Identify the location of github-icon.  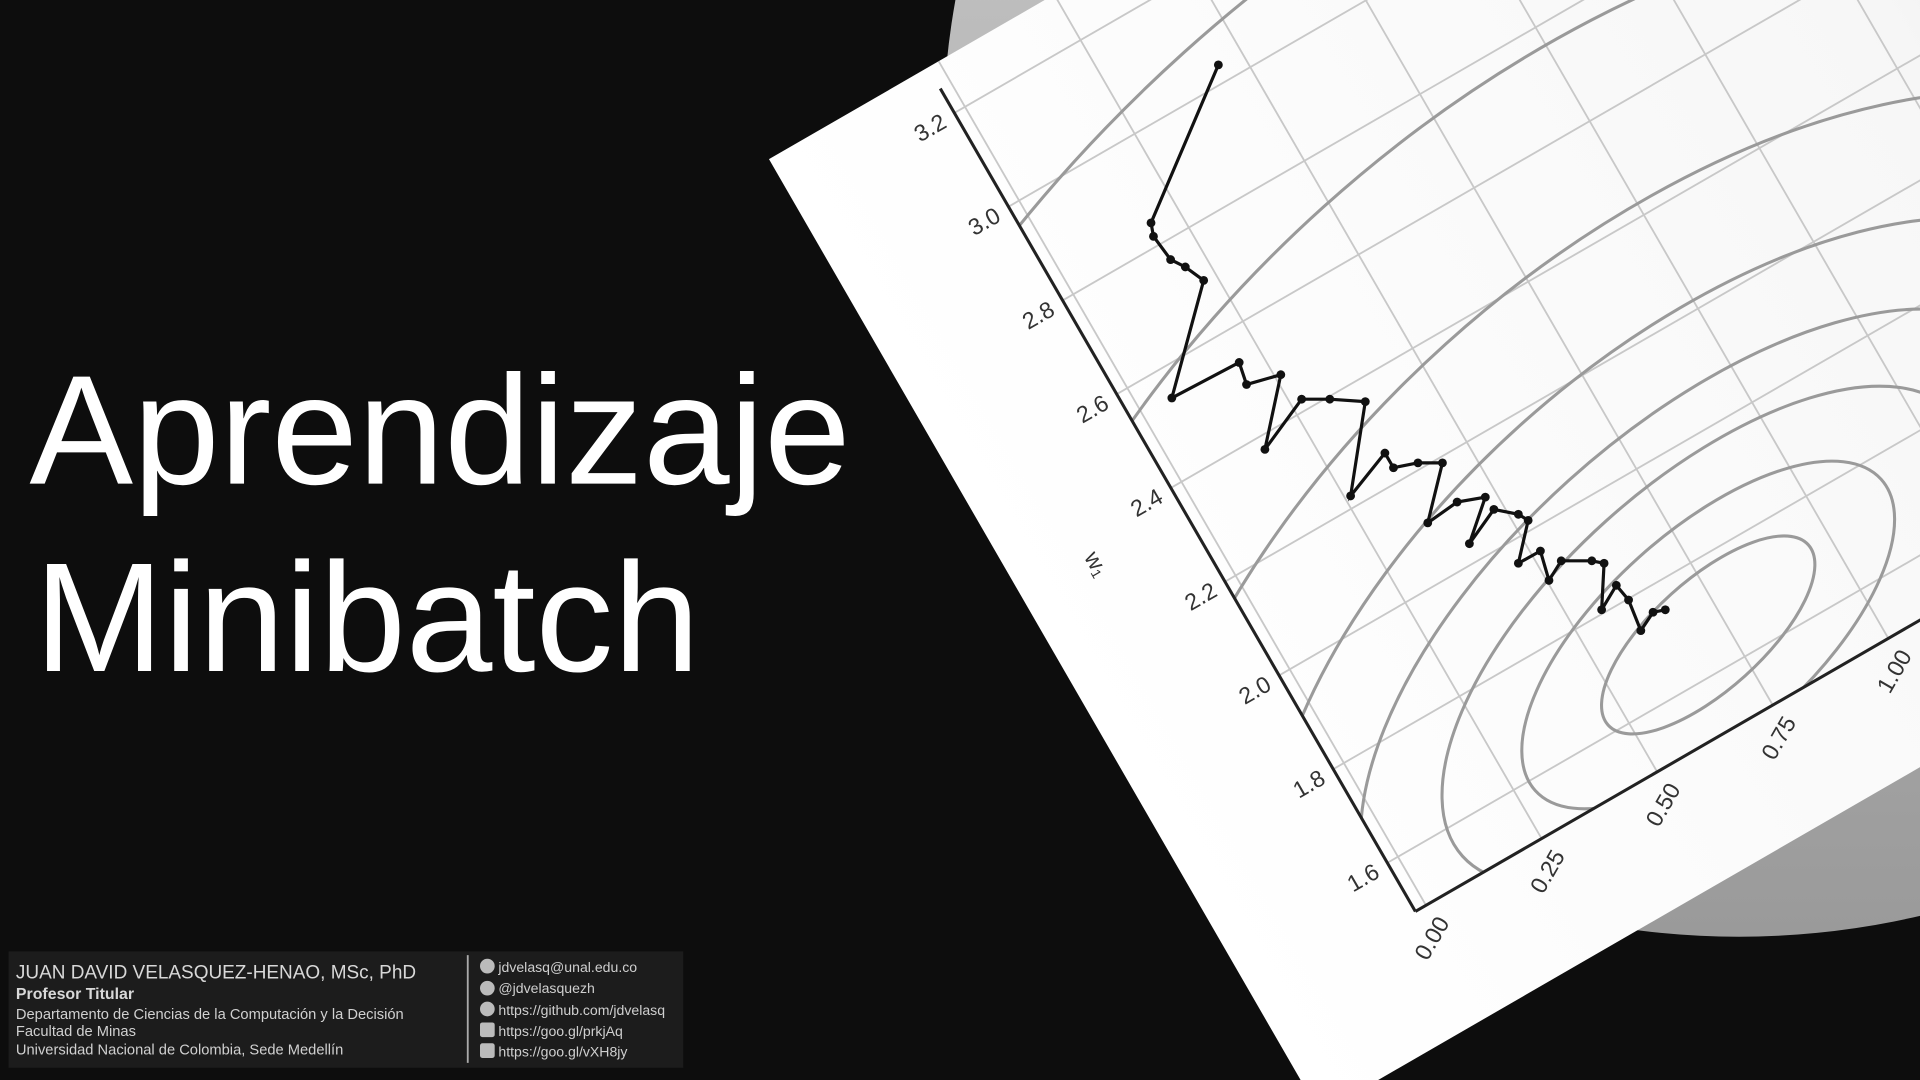
(487, 1009).